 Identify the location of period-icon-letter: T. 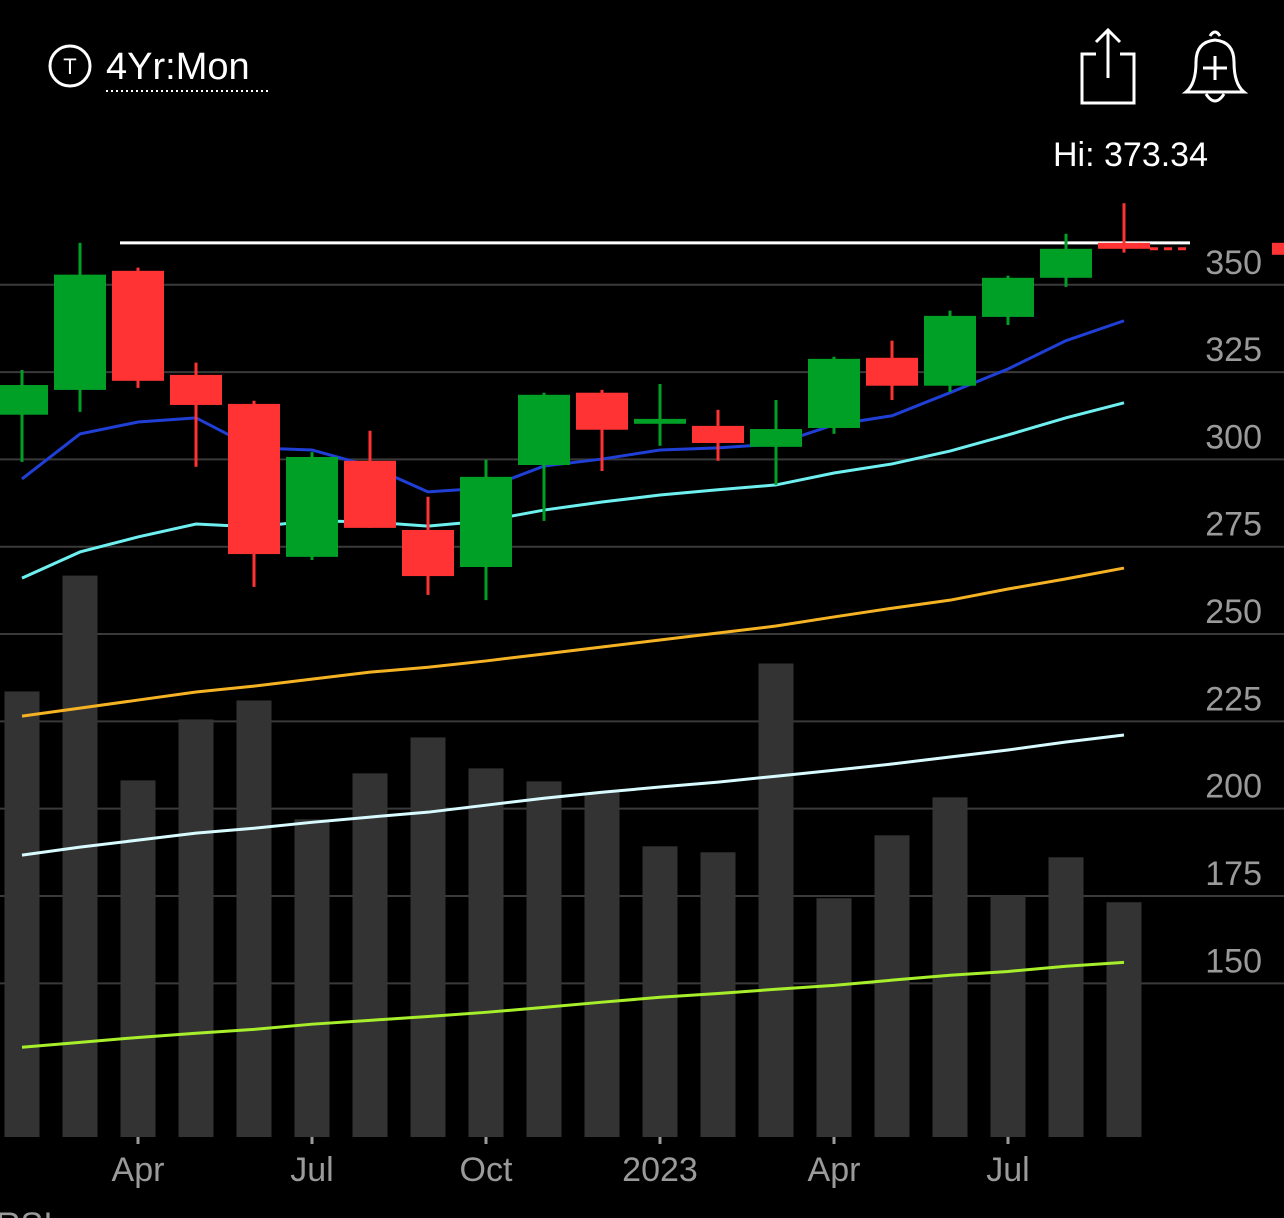
(69, 66).